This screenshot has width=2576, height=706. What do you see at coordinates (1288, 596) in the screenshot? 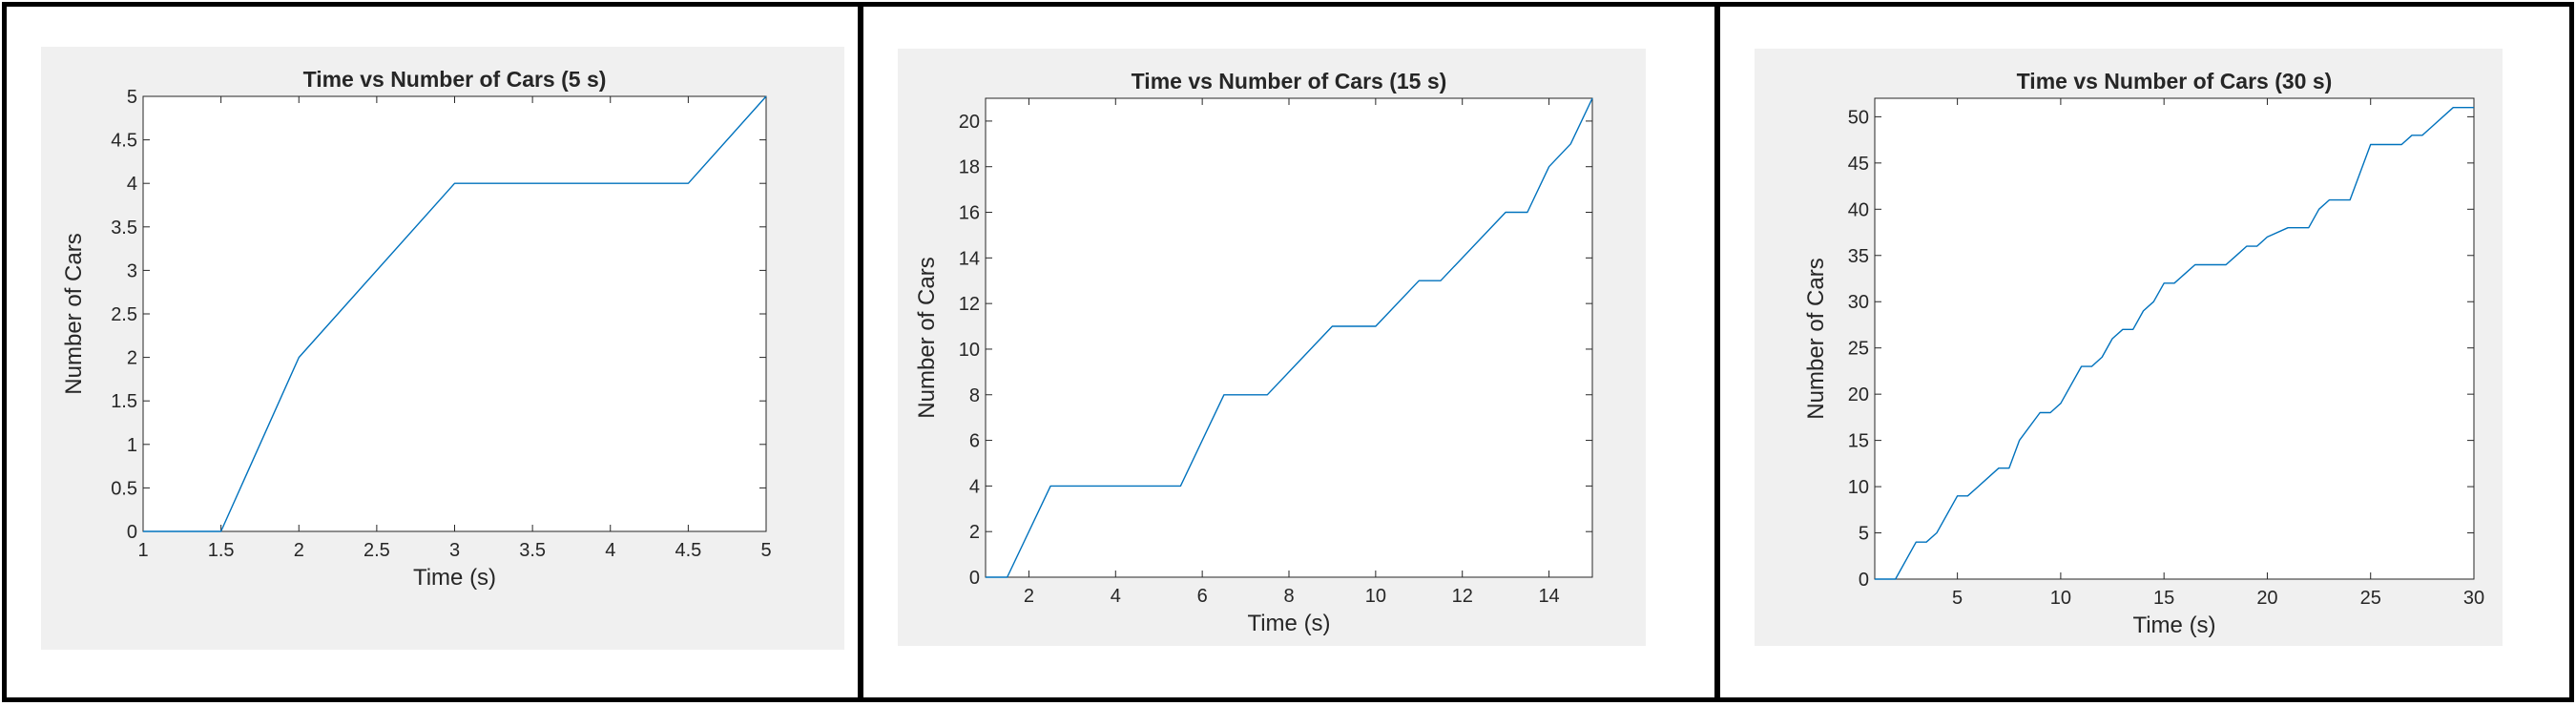
I see `x-tick-label: 8` at bounding box center [1288, 596].